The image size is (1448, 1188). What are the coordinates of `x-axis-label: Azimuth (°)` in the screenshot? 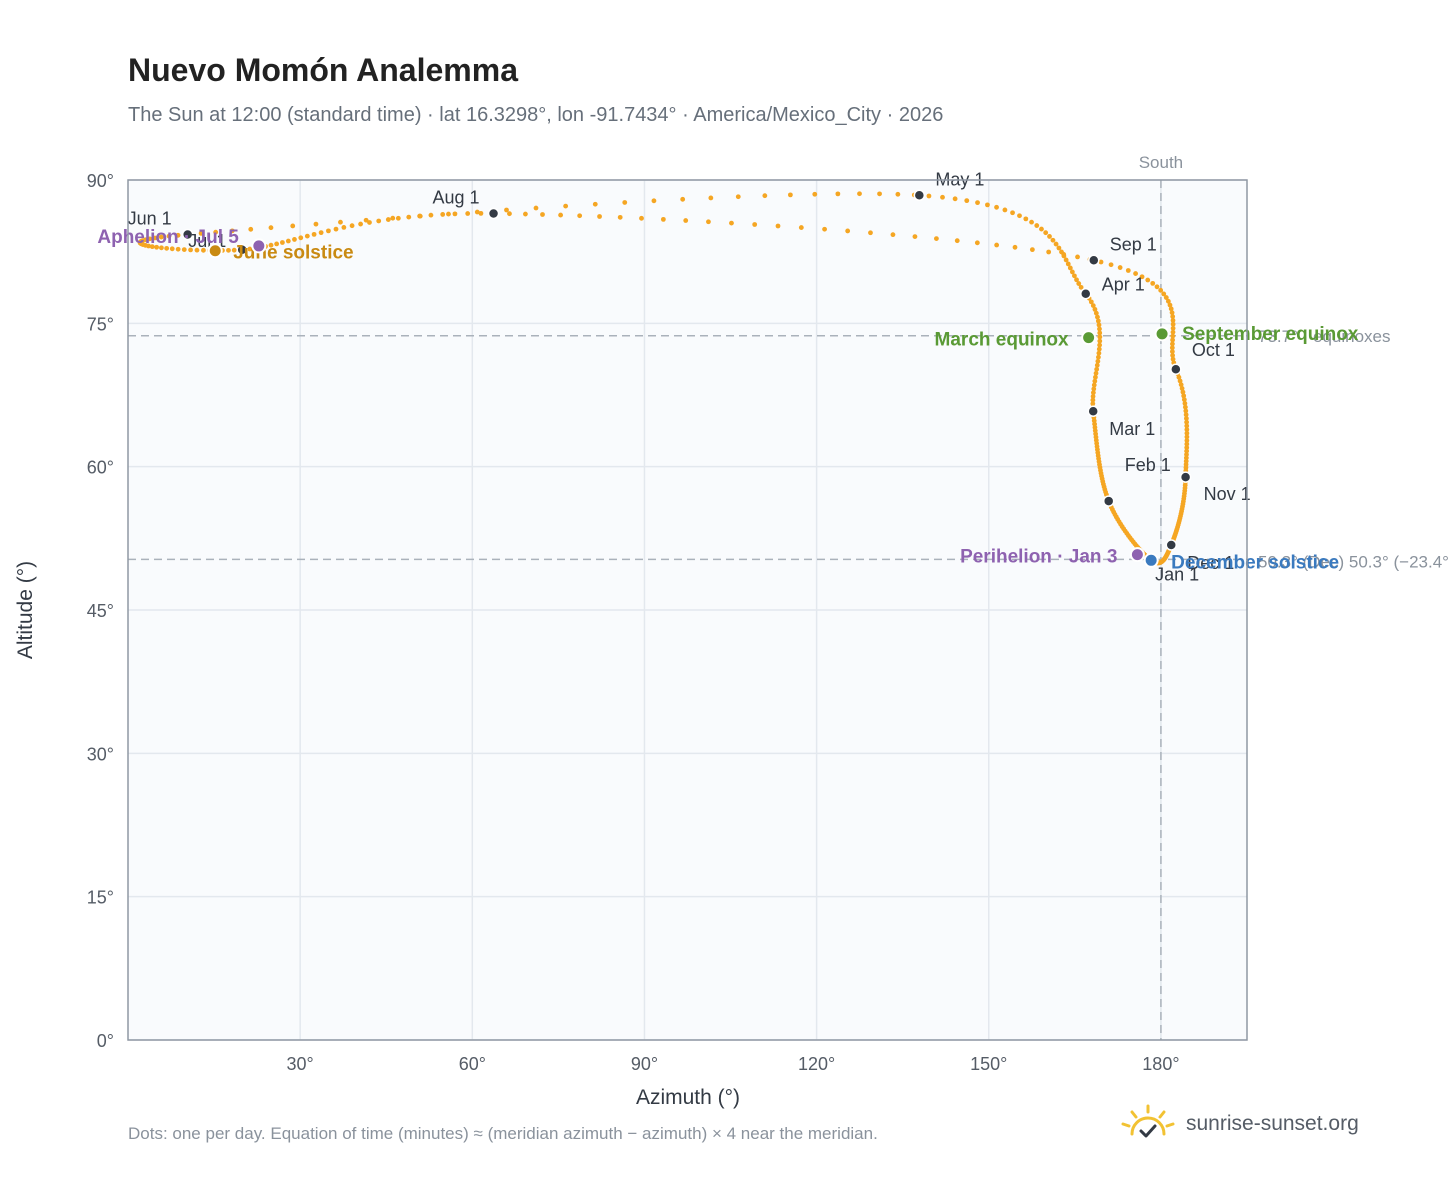 It's located at (688, 1097).